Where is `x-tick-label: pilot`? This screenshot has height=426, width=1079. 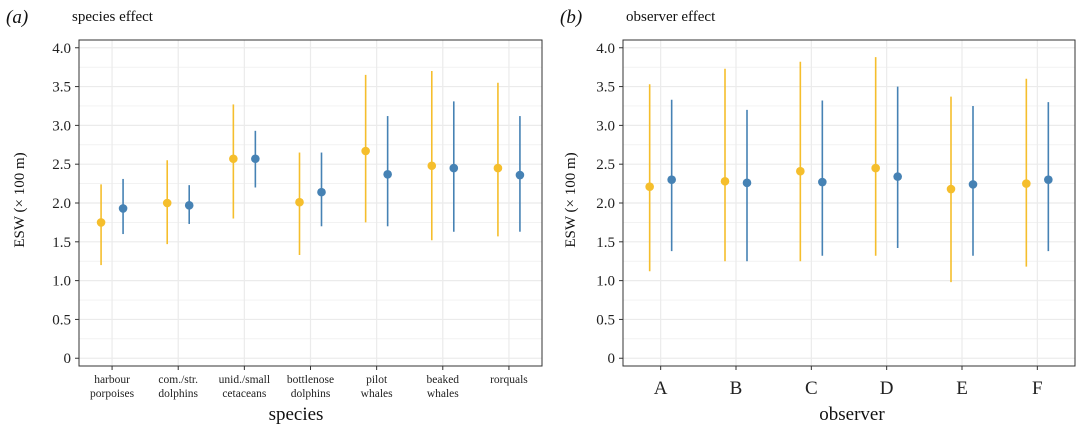
x-tick-label: pilot is located at coordinates (377, 380).